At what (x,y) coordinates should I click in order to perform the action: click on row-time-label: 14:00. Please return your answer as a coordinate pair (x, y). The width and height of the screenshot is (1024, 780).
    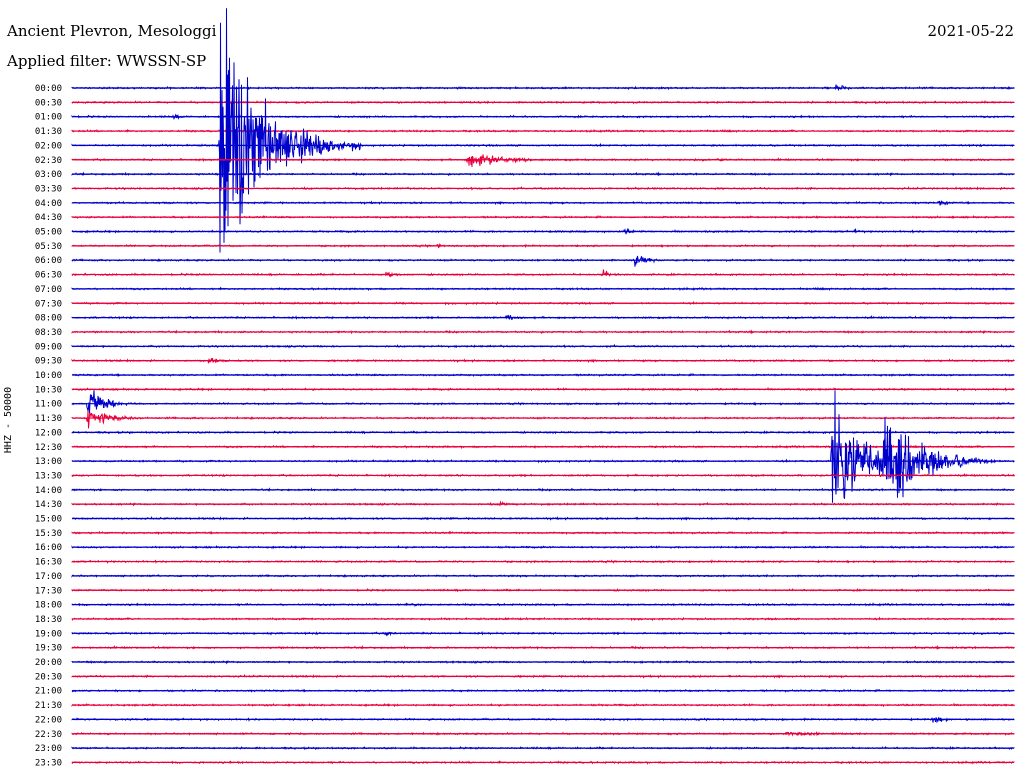
    Looking at the image, I should click on (48, 491).